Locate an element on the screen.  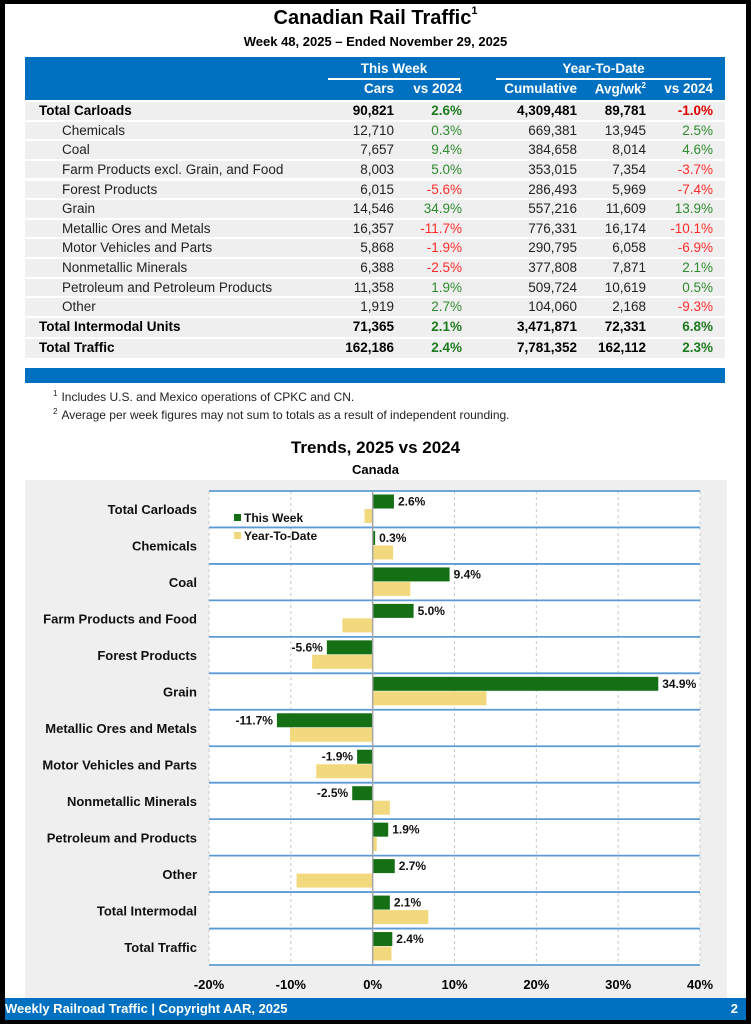
category-label: Total Intermodal is located at coordinates (147, 910).